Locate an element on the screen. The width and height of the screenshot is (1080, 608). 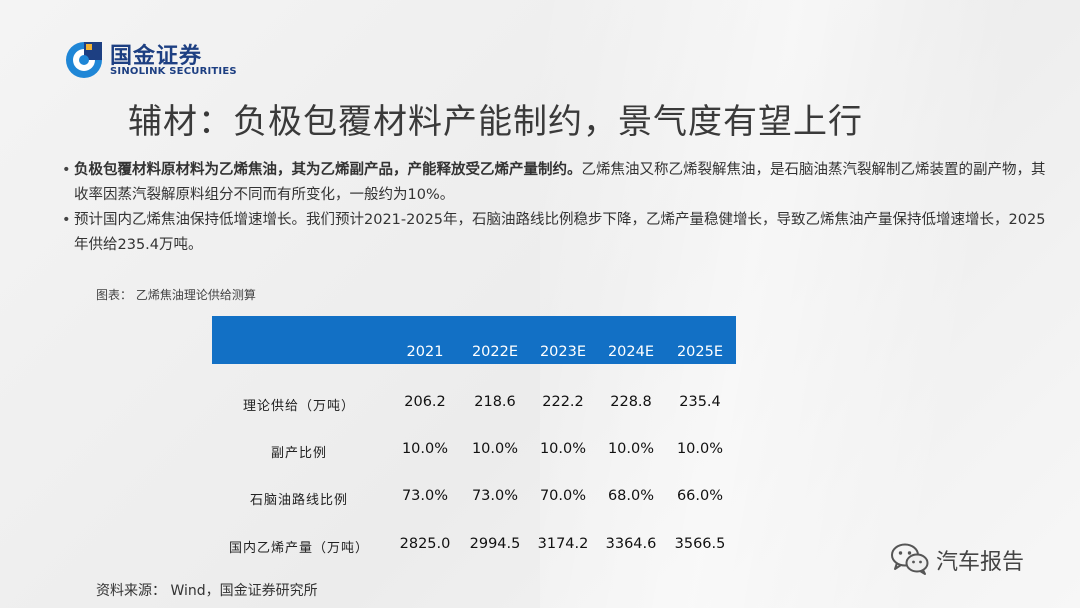
table-cell: 235.4 is located at coordinates (700, 402).